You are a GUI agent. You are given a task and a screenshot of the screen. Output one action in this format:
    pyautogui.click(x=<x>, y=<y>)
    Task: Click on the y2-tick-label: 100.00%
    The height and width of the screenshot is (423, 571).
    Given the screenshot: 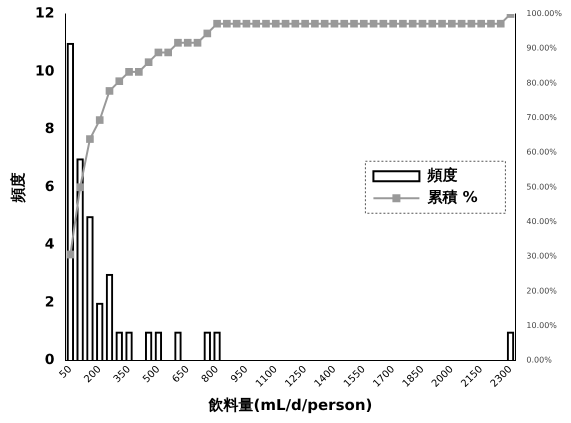 What is the action you would take?
    pyautogui.click(x=544, y=13)
    